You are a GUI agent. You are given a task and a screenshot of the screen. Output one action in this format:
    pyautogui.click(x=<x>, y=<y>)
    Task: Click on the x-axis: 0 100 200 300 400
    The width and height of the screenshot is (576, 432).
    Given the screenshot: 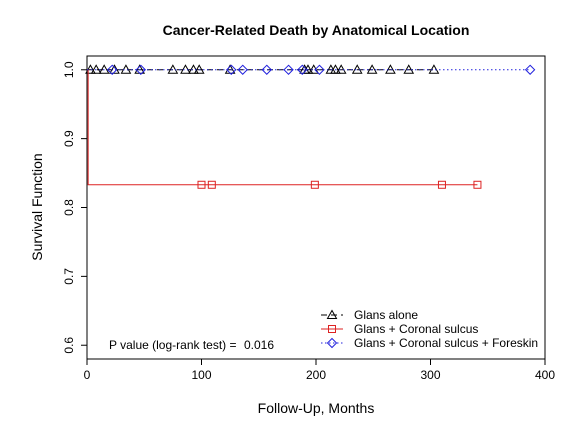 What is the action you would take?
    pyautogui.click(x=319, y=370)
    